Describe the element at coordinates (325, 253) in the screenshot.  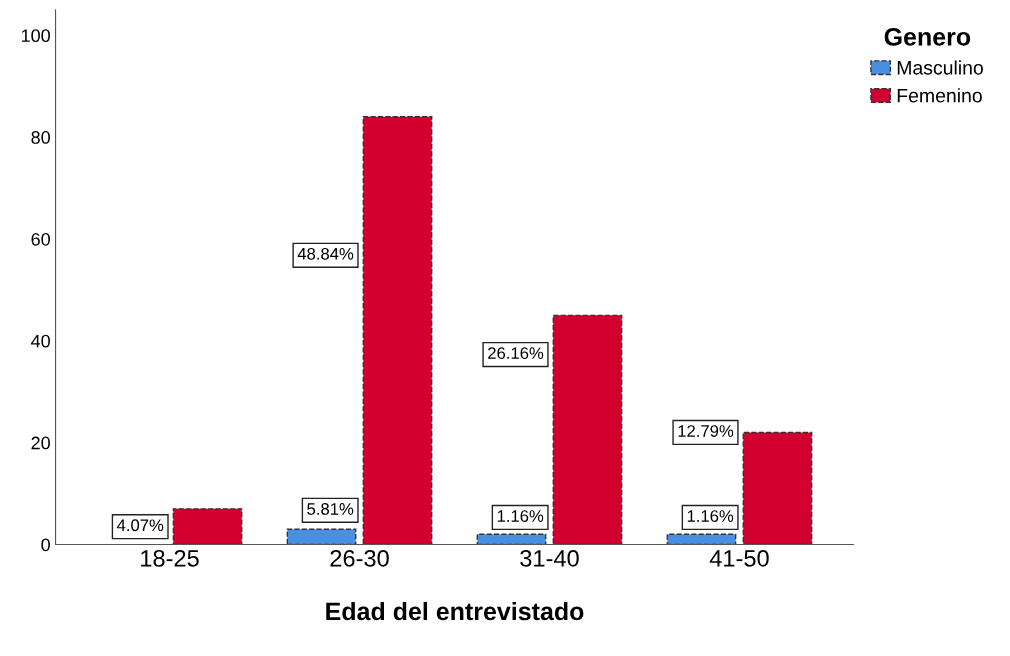
I see `annotation: 48.84%` at that location.